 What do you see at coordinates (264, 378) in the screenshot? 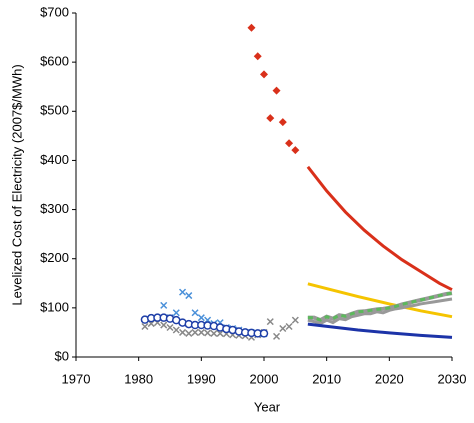
I see `x-tick-label: 2000` at bounding box center [264, 378].